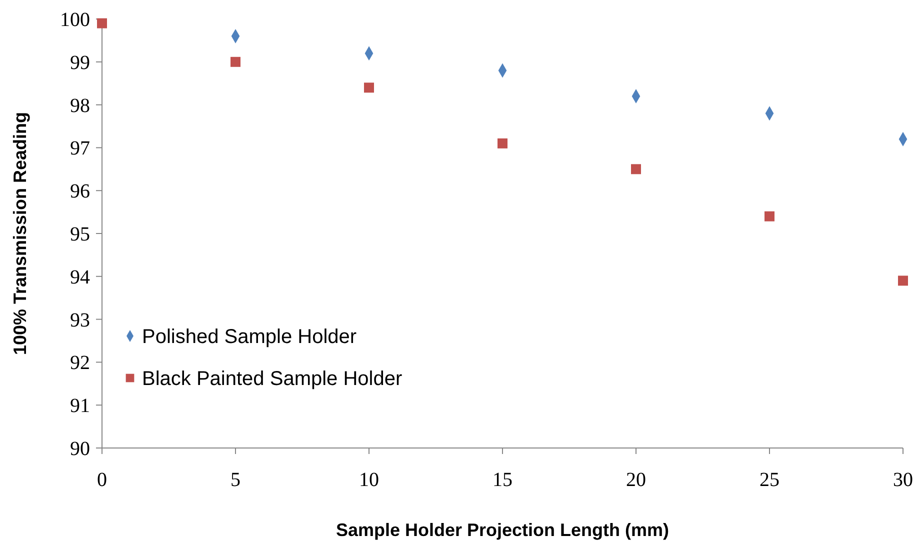 This screenshot has height=548, width=918. Describe the element at coordinates (80, 320) in the screenshot. I see `y-tick-label: 93` at that location.